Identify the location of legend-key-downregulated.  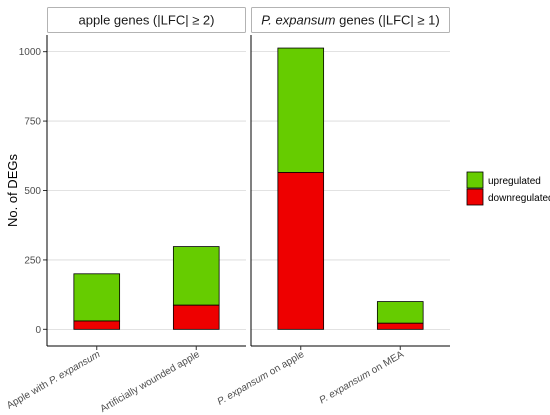
(475, 197).